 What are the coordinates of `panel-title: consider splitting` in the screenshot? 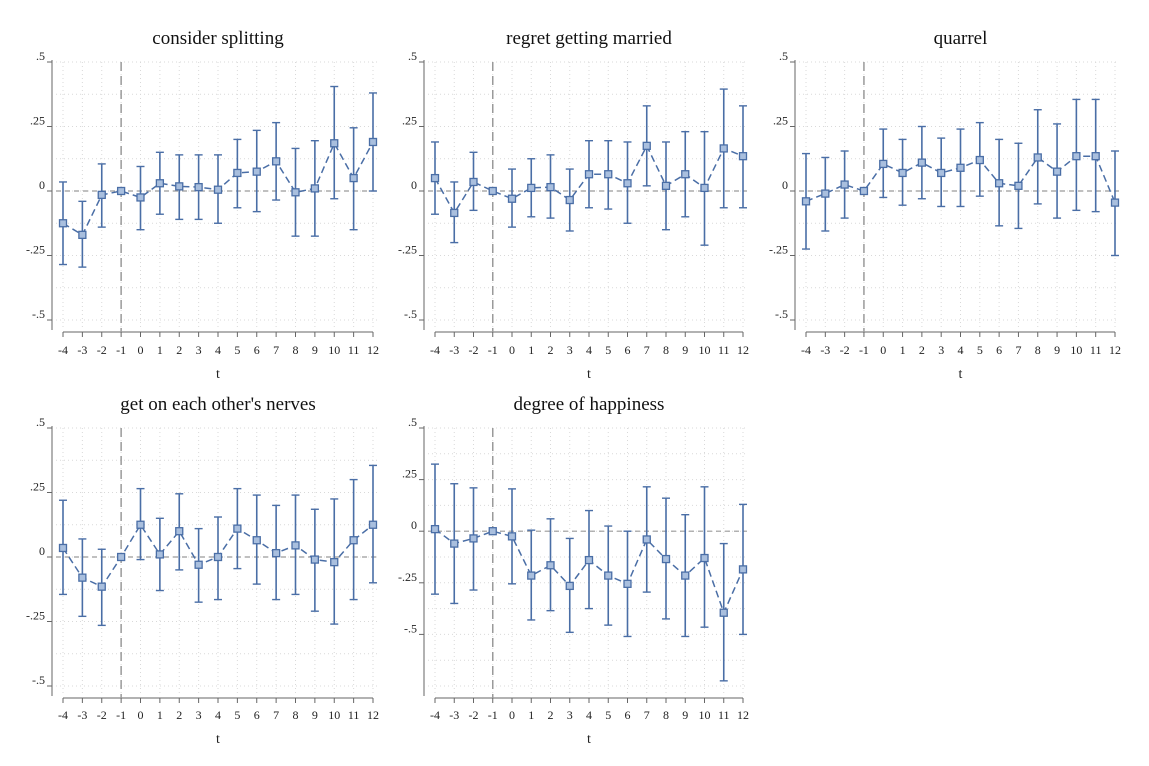 It's located at (218, 38).